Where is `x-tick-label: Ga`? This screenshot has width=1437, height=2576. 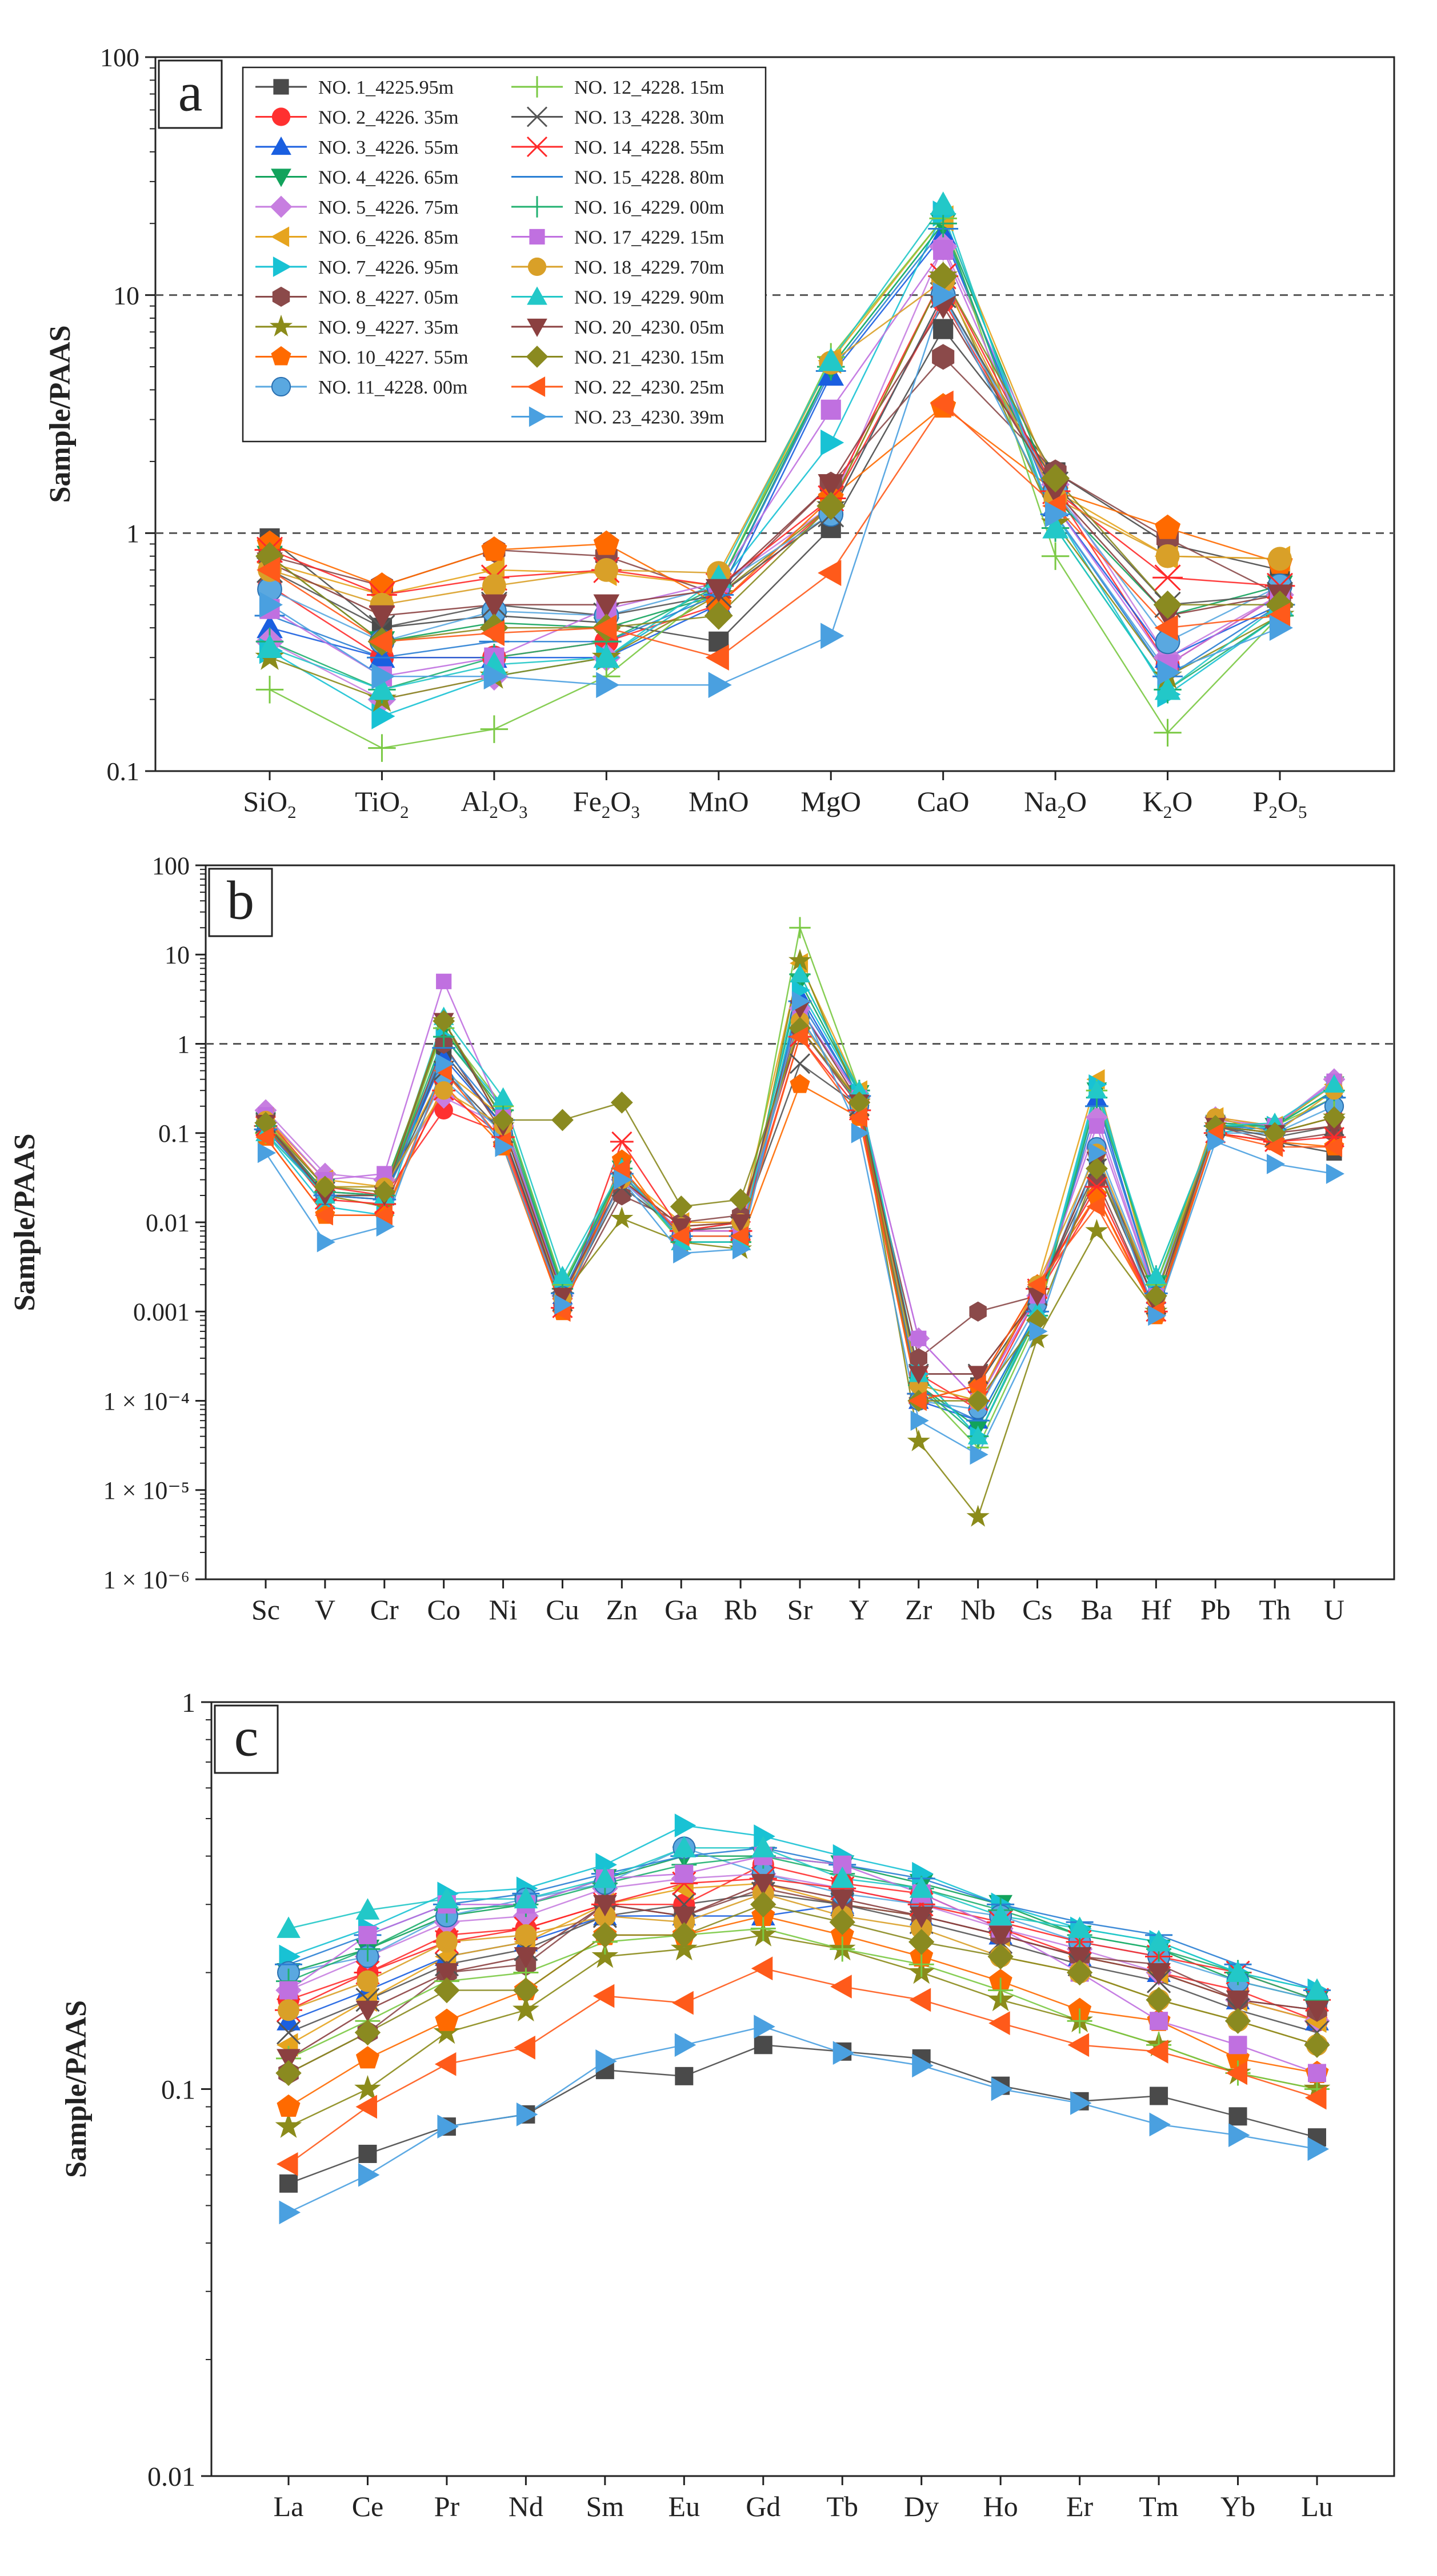
x-tick-label: Ga is located at coordinates (681, 1610).